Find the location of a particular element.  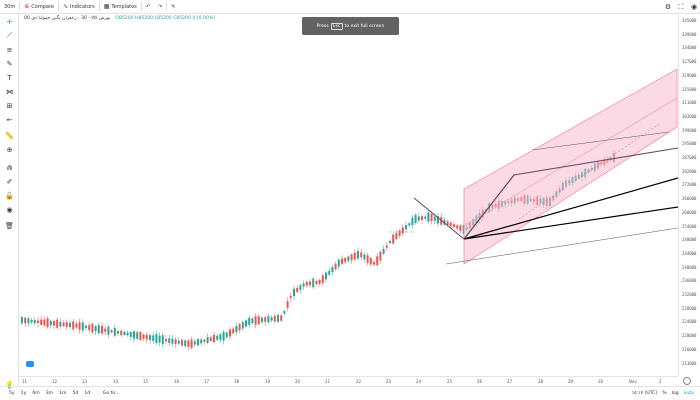

time-tick: 21 is located at coordinates (328, 381).